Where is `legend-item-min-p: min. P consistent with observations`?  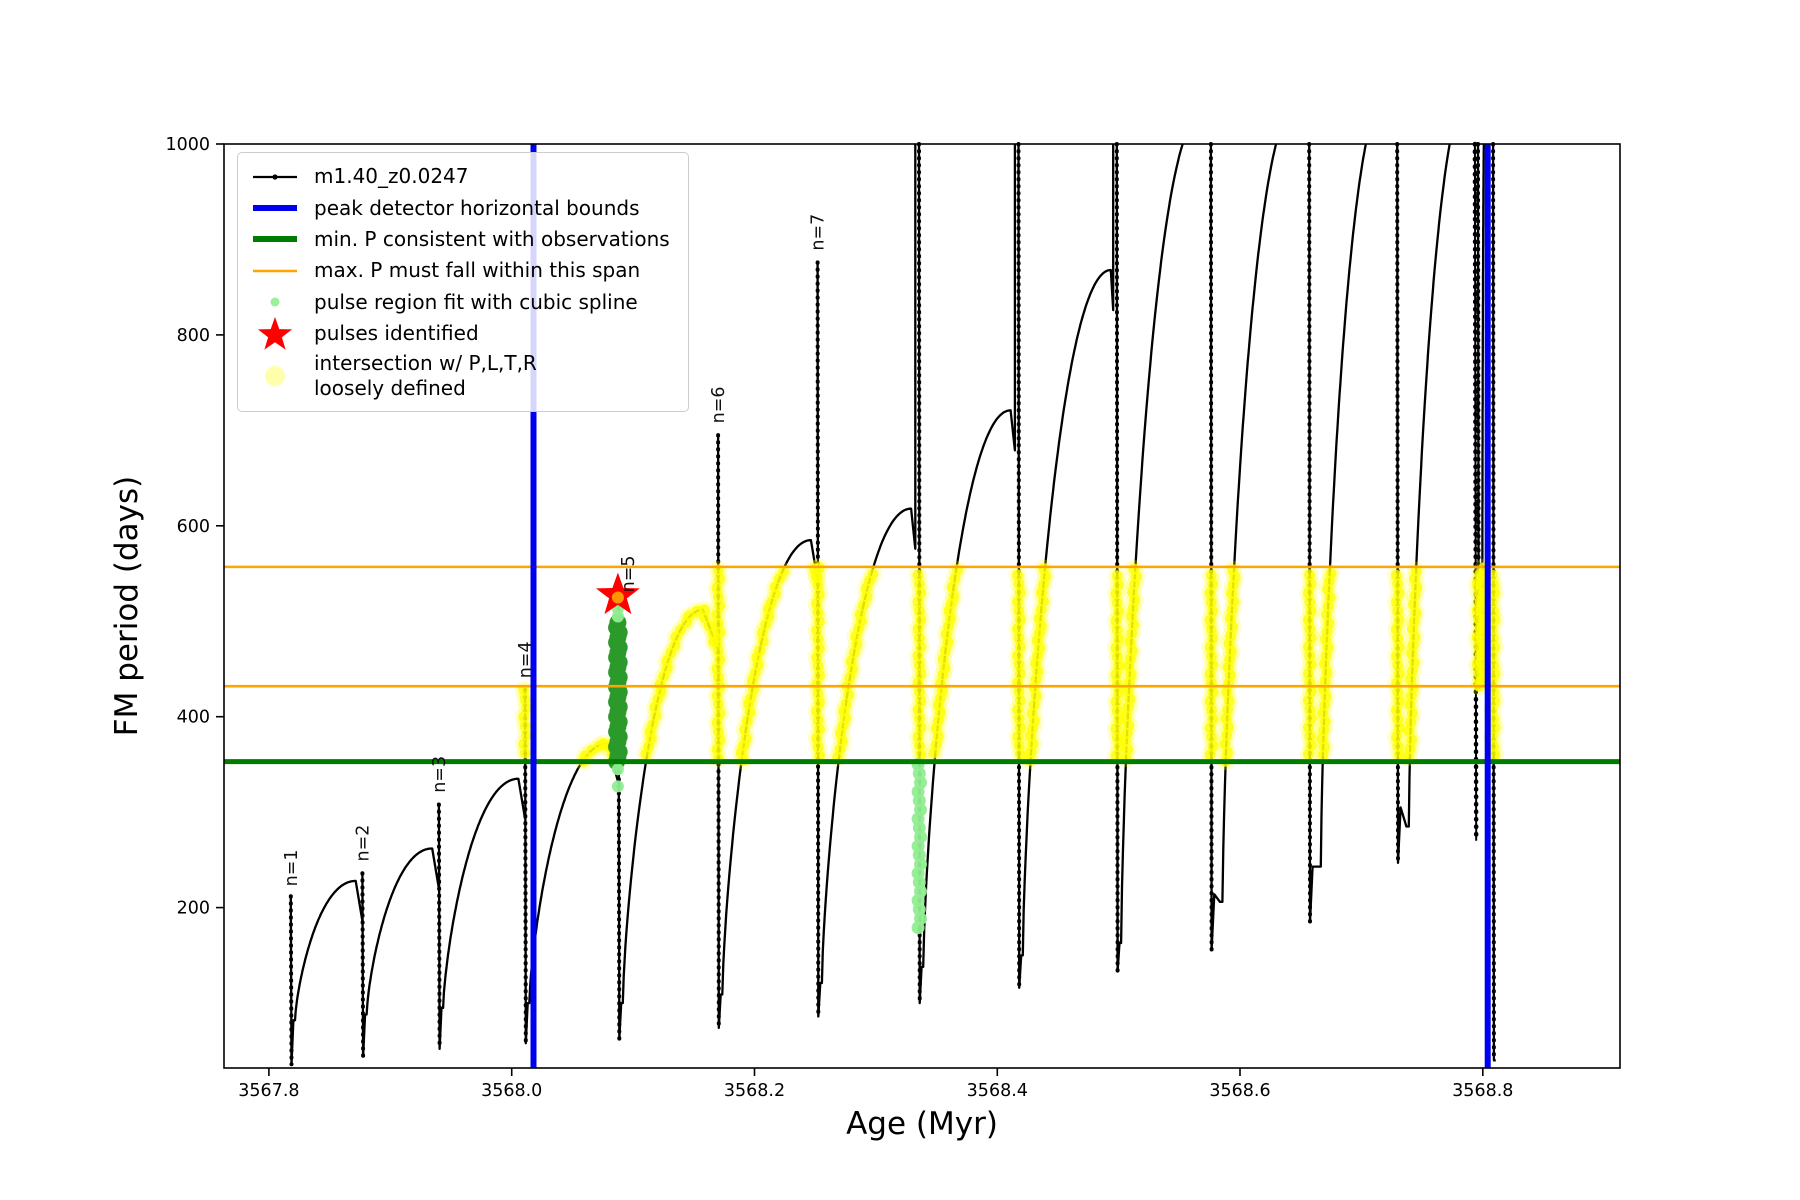
legend-item-min-p: min. P consistent with observations is located at coordinates (462, 239).